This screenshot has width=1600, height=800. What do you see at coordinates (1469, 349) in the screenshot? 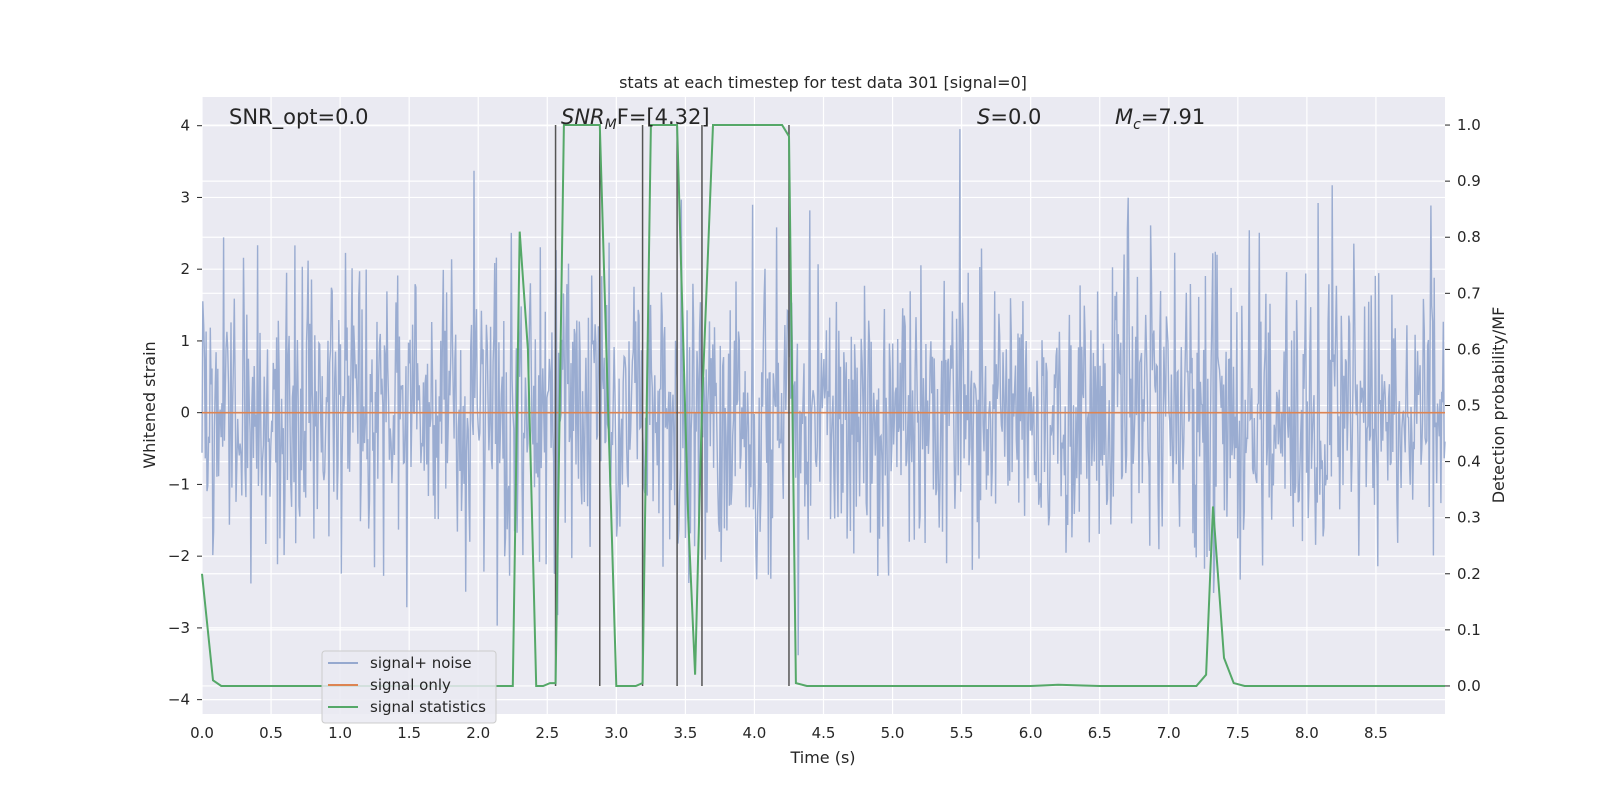
I see `y2-tick-label: 0.6` at bounding box center [1469, 349].